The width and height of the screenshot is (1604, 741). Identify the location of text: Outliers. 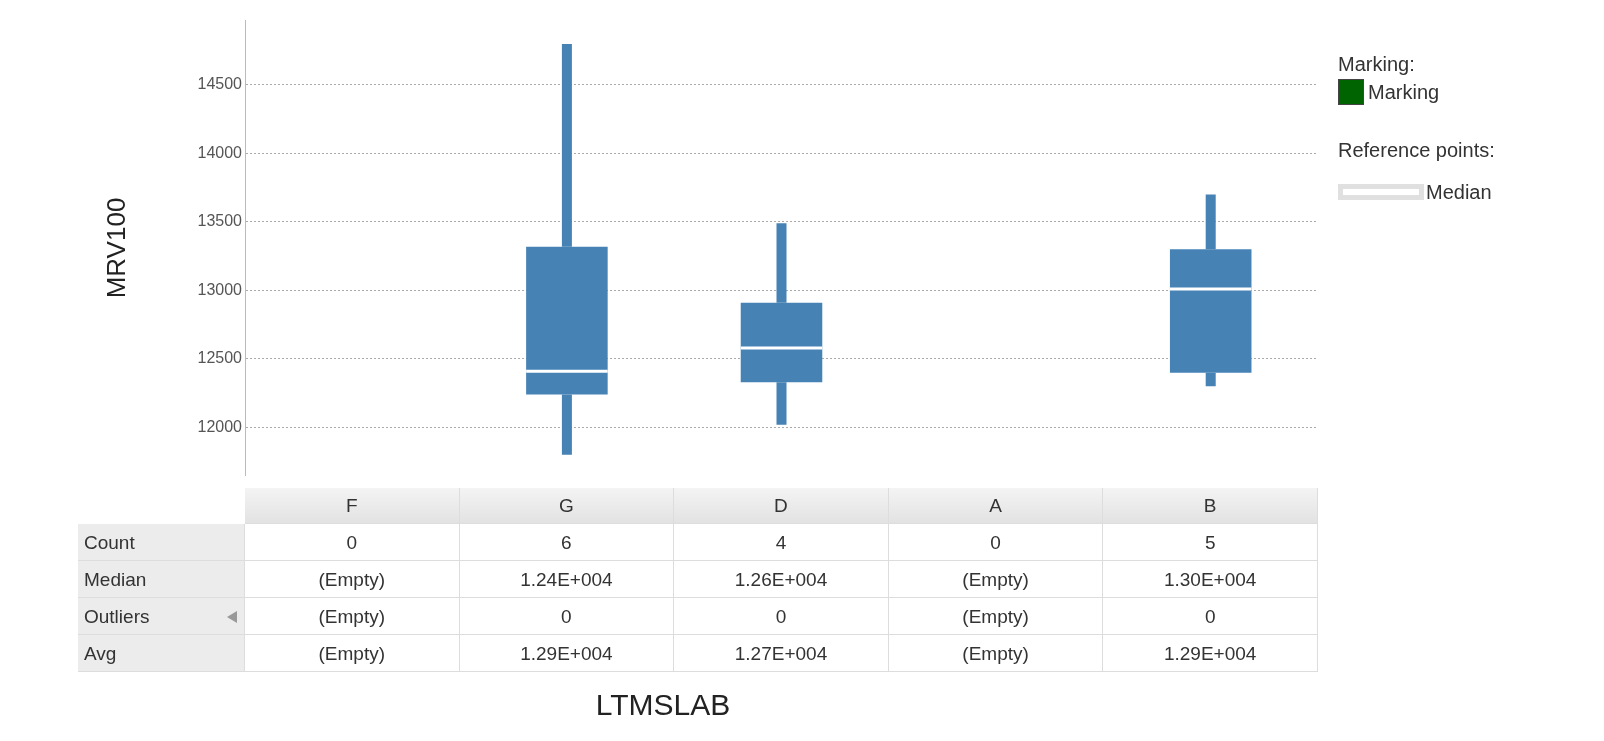
(117, 616).